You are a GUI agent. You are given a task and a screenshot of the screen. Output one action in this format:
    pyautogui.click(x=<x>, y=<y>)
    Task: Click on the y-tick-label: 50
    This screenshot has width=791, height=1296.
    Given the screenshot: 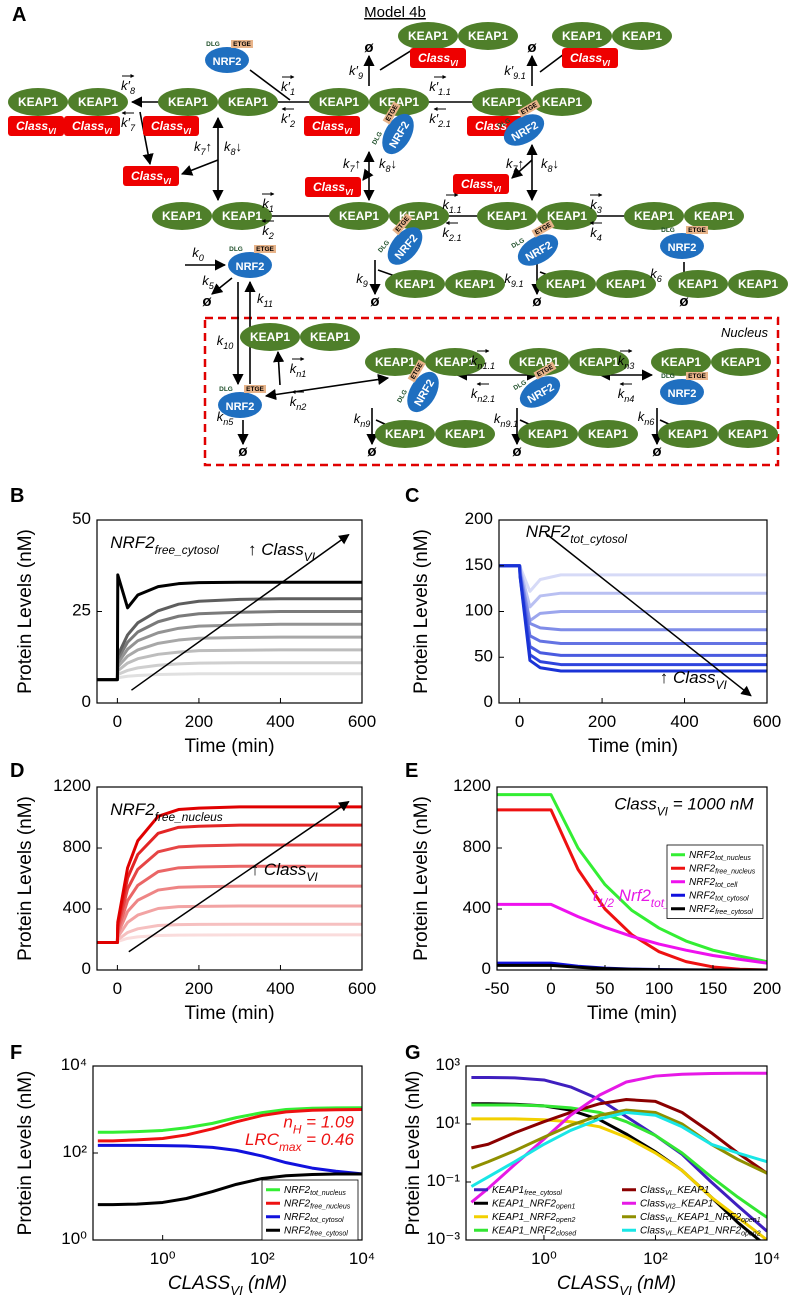 What is the action you would take?
    pyautogui.click(x=81, y=518)
    